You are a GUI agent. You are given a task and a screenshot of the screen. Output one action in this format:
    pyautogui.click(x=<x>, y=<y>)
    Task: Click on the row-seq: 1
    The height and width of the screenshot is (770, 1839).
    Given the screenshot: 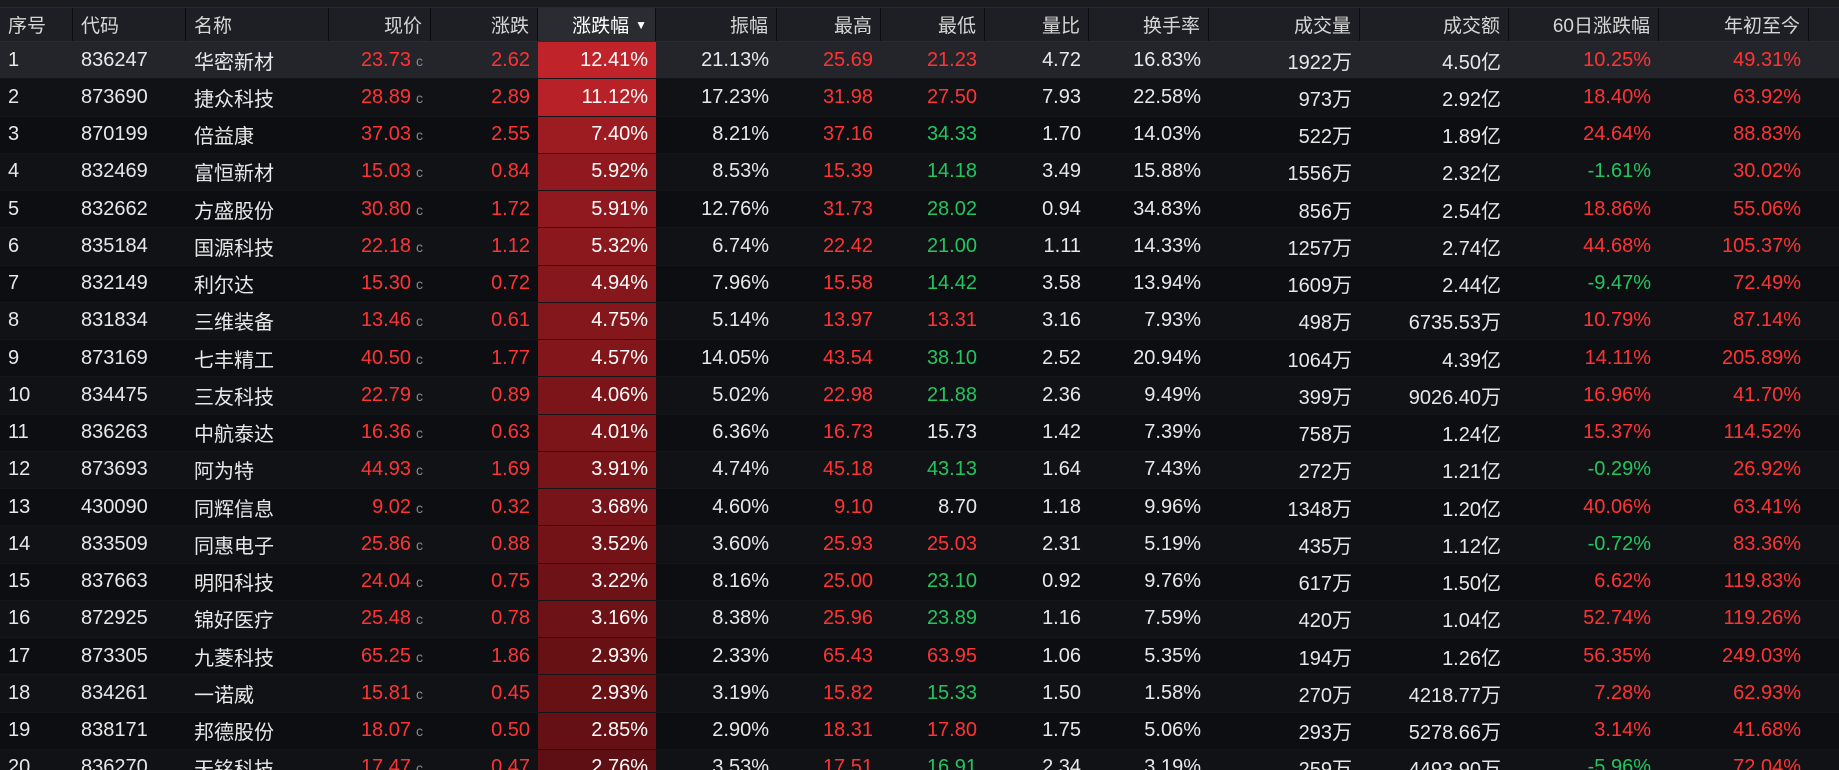 What is the action you would take?
    pyautogui.click(x=14, y=59)
    